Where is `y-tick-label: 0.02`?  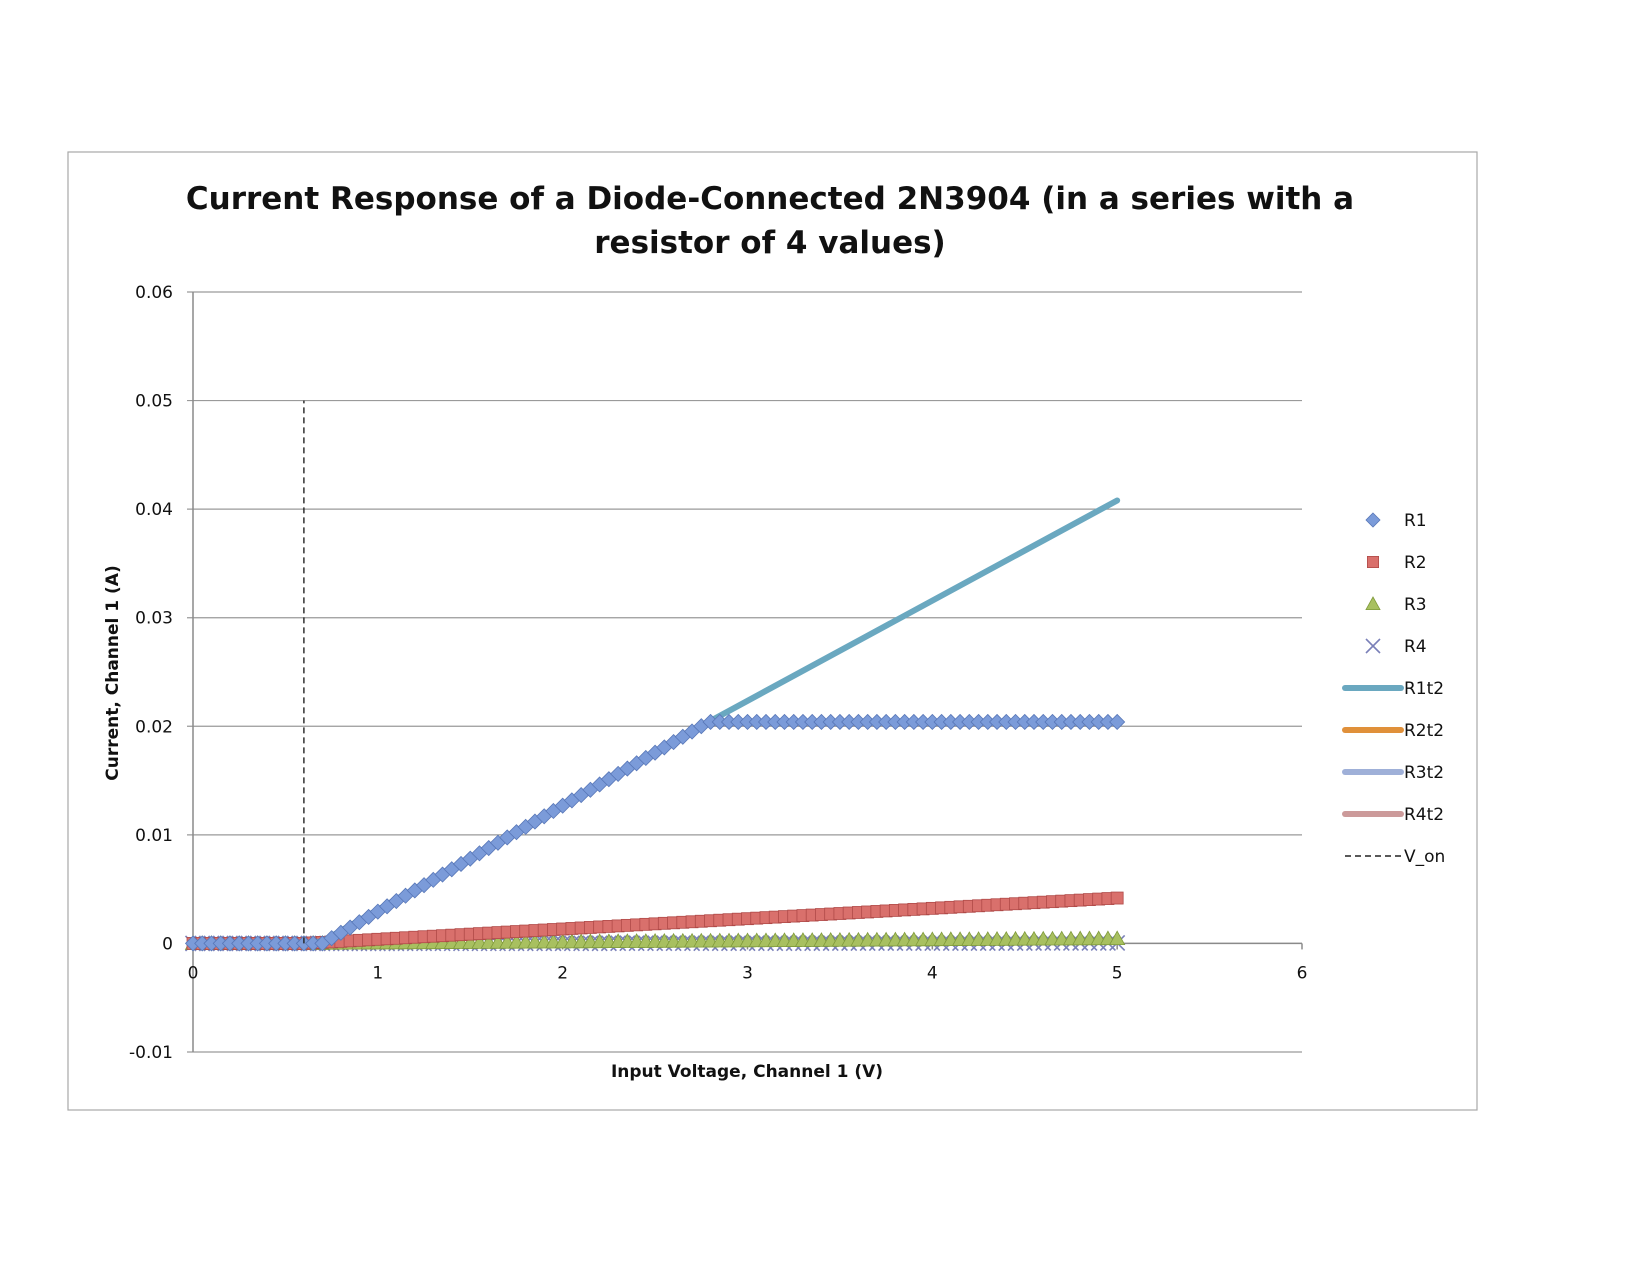 y-tick-label: 0.02 is located at coordinates (154, 727).